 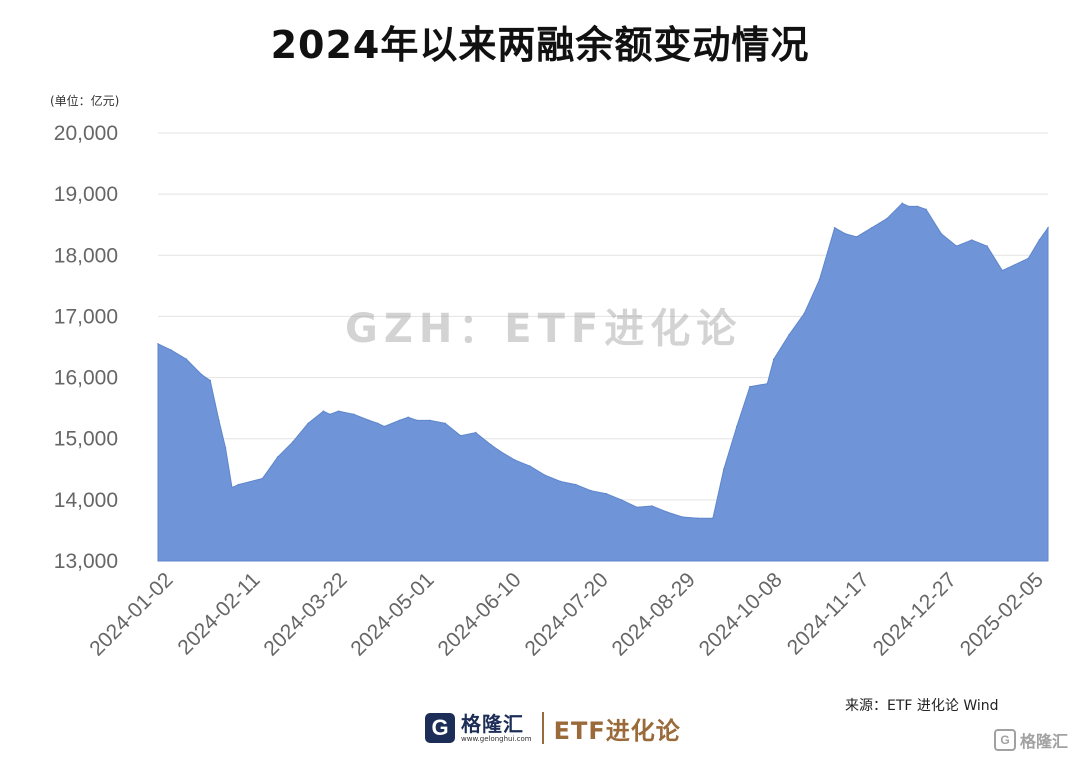 I want to click on brand-name: 格隆汇, so click(x=492, y=723).